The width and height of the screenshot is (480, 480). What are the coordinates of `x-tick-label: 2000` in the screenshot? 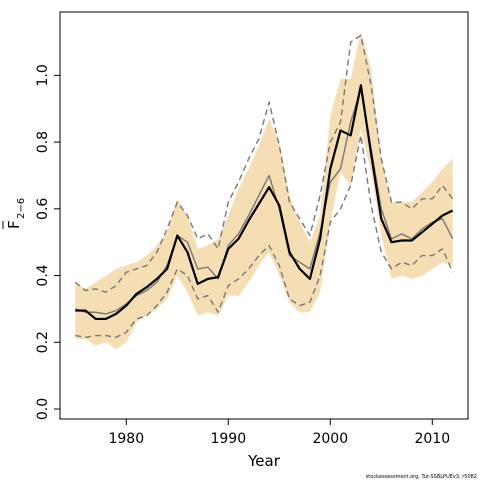 It's located at (330, 439).